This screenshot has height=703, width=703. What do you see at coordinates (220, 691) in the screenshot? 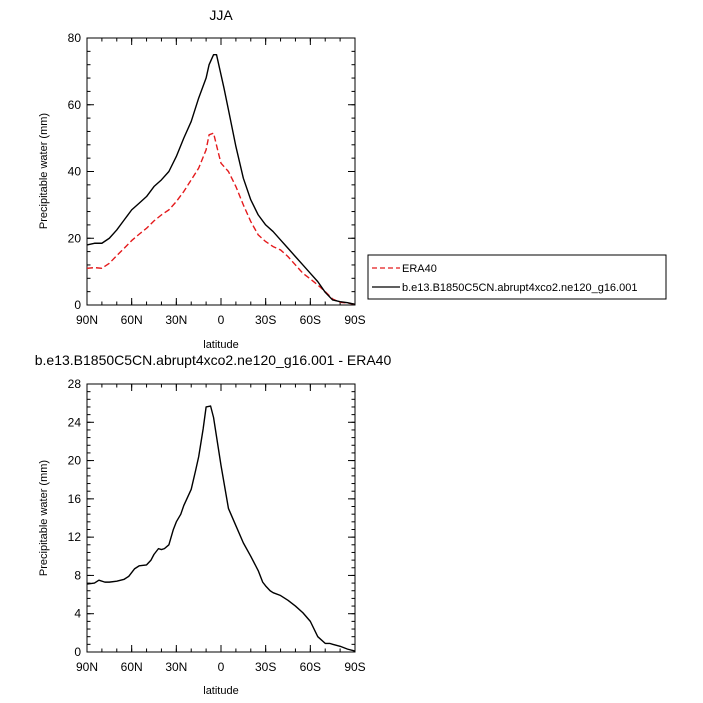
I see `bottom-panel-x-axis-label: latitude` at bounding box center [220, 691].